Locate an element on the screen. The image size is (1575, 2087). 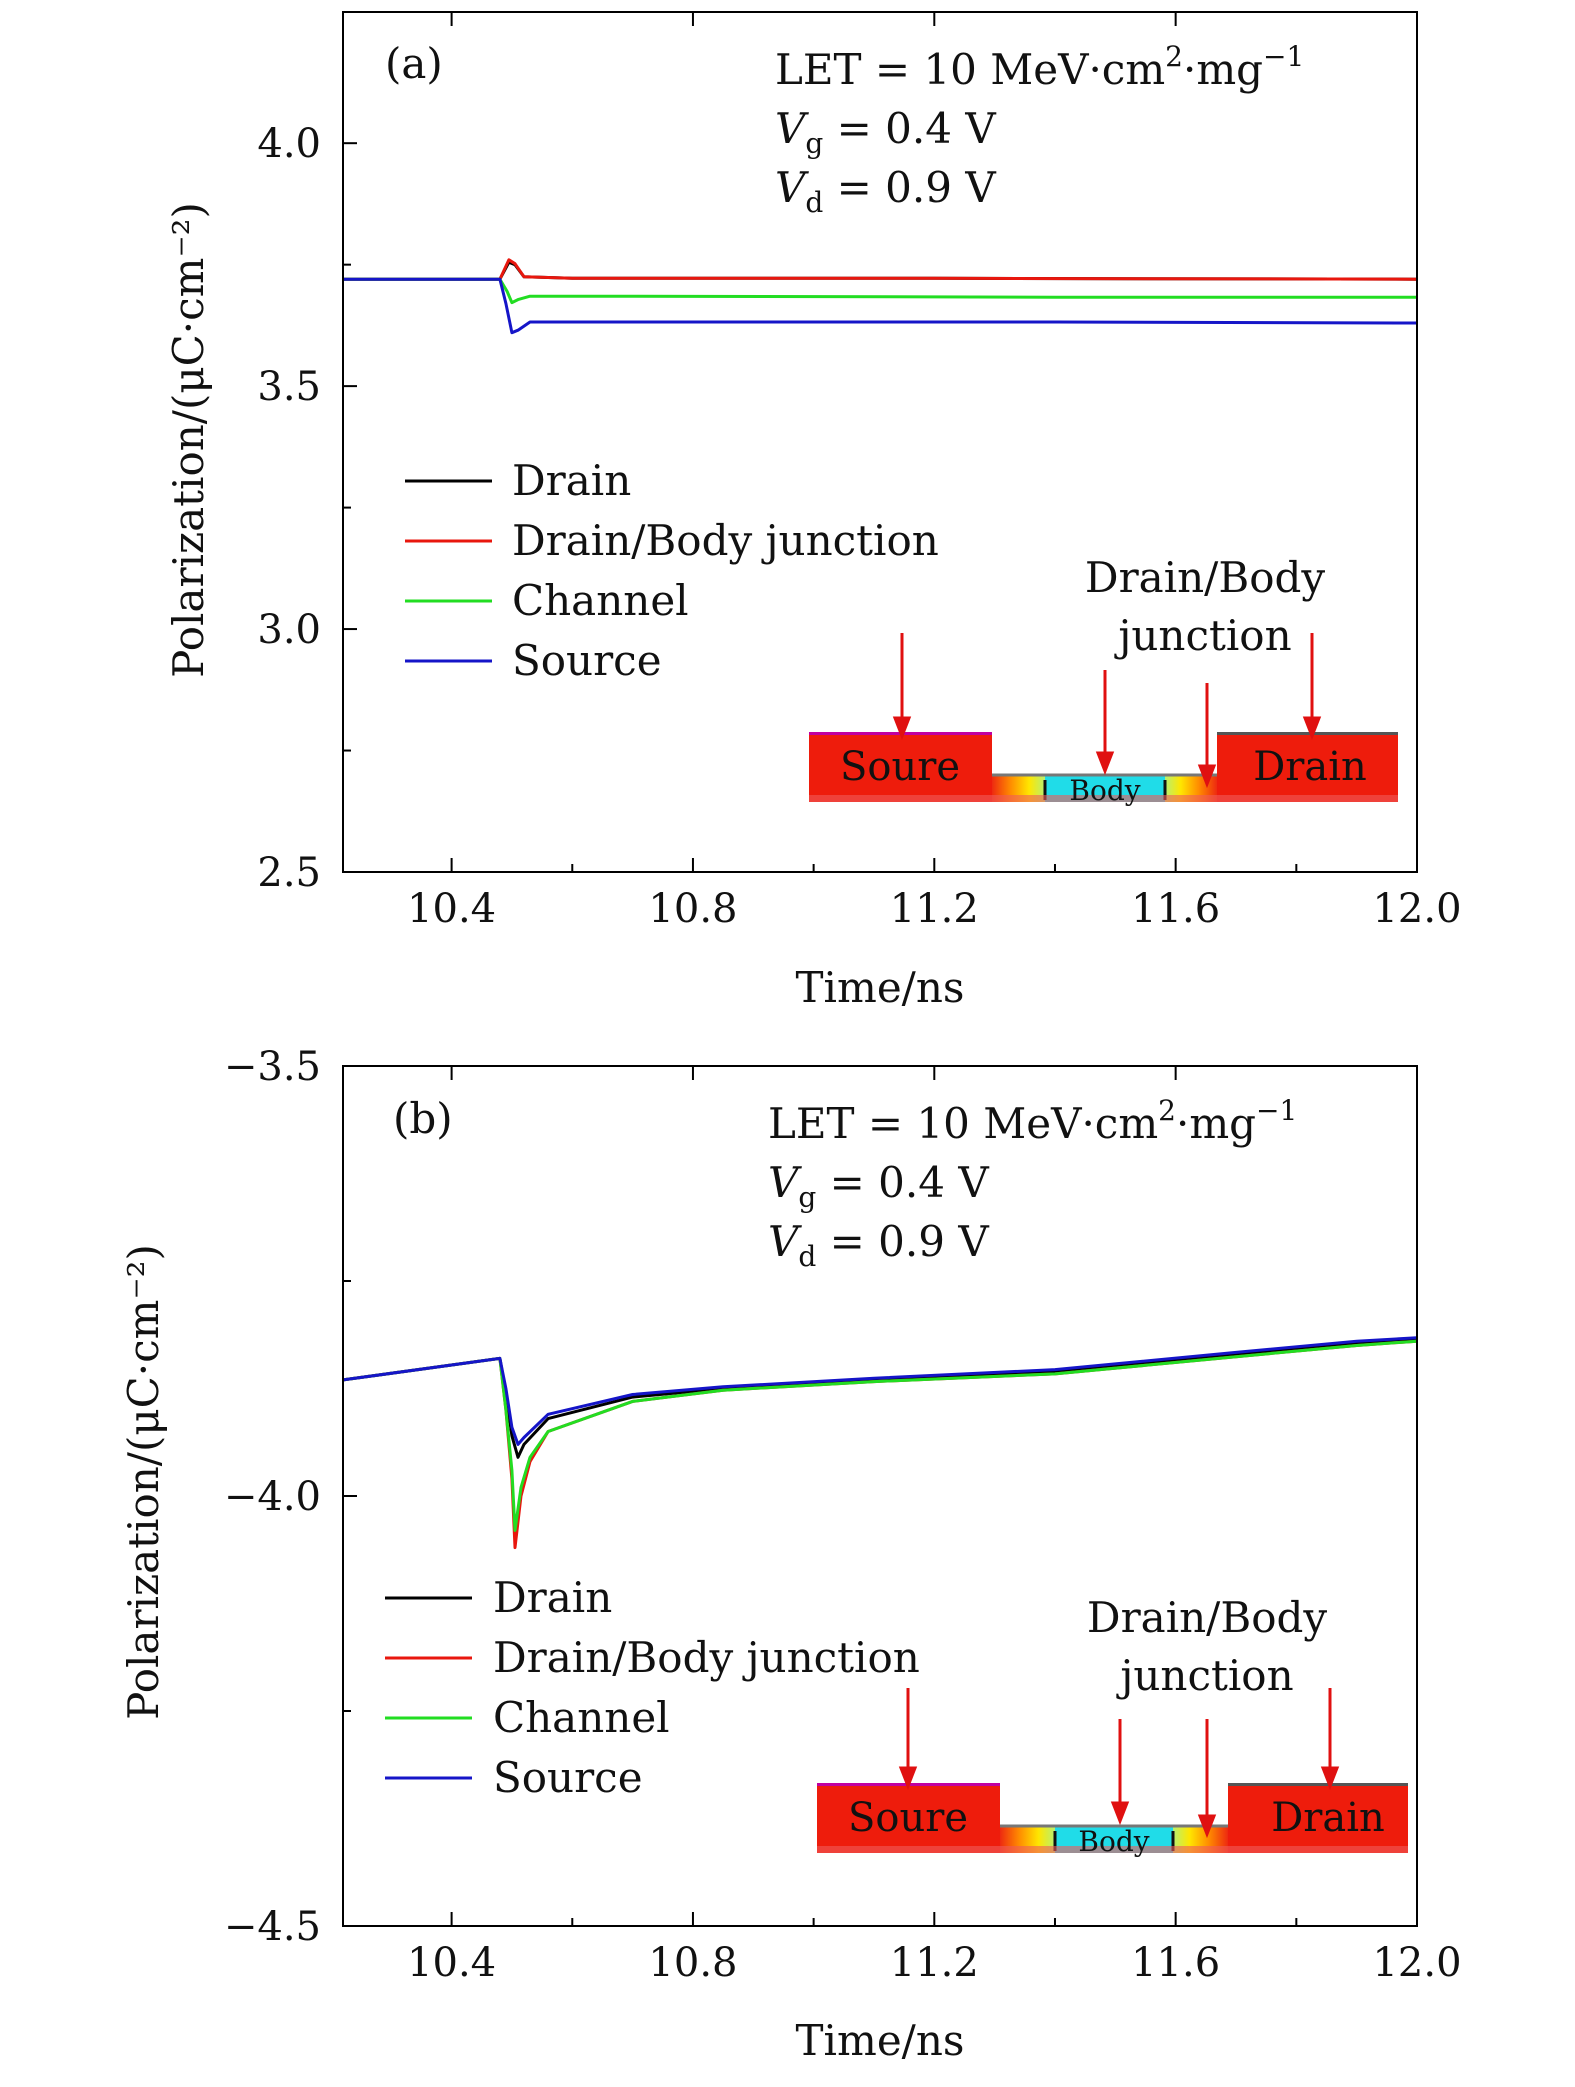
arrow-source-head is located at coordinates (908, 1778).